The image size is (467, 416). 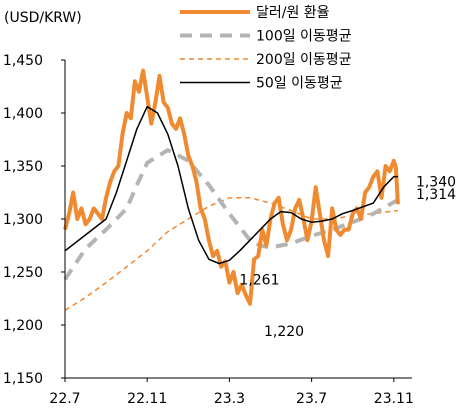 What do you see at coordinates (23, 326) in the screenshot?
I see `y-tick-label: 1,200` at bounding box center [23, 326].